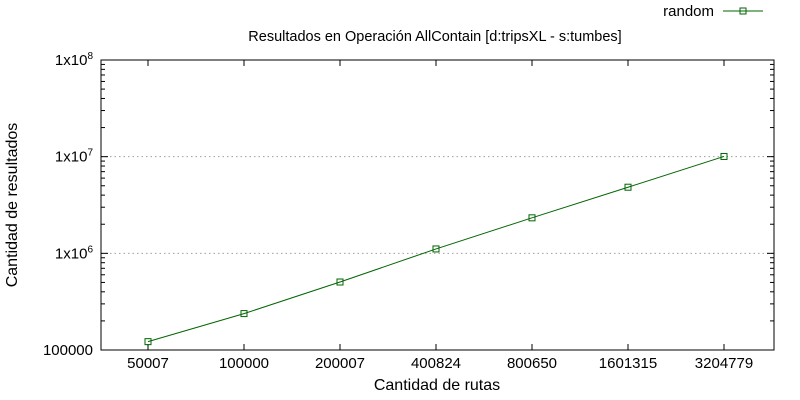  Describe the element at coordinates (436, 363) in the screenshot. I see `x-tick-label: 400824` at that location.